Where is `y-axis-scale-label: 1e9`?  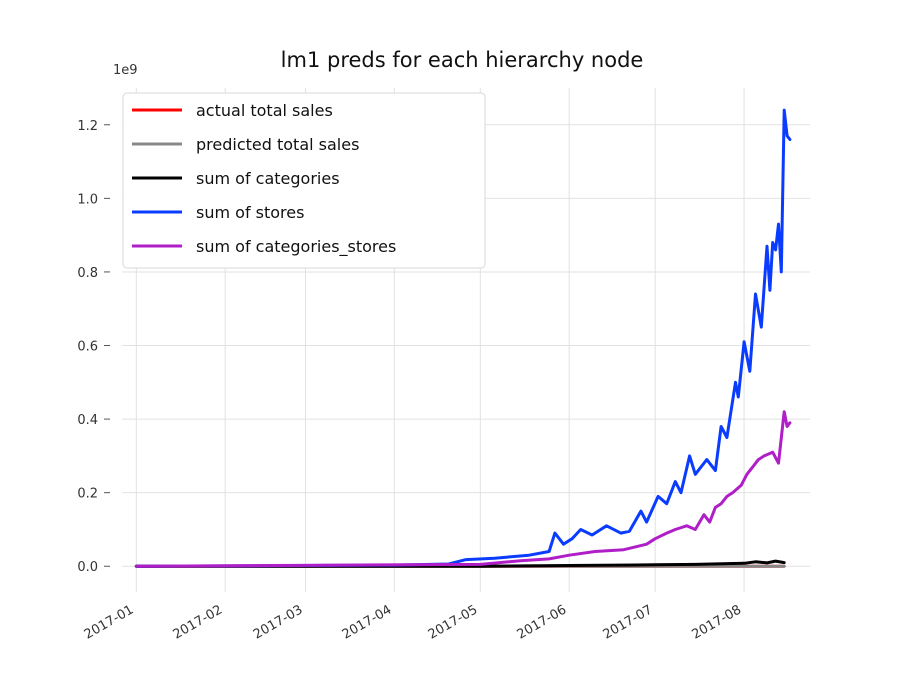 y-axis-scale-label: 1e9 is located at coordinates (125, 70).